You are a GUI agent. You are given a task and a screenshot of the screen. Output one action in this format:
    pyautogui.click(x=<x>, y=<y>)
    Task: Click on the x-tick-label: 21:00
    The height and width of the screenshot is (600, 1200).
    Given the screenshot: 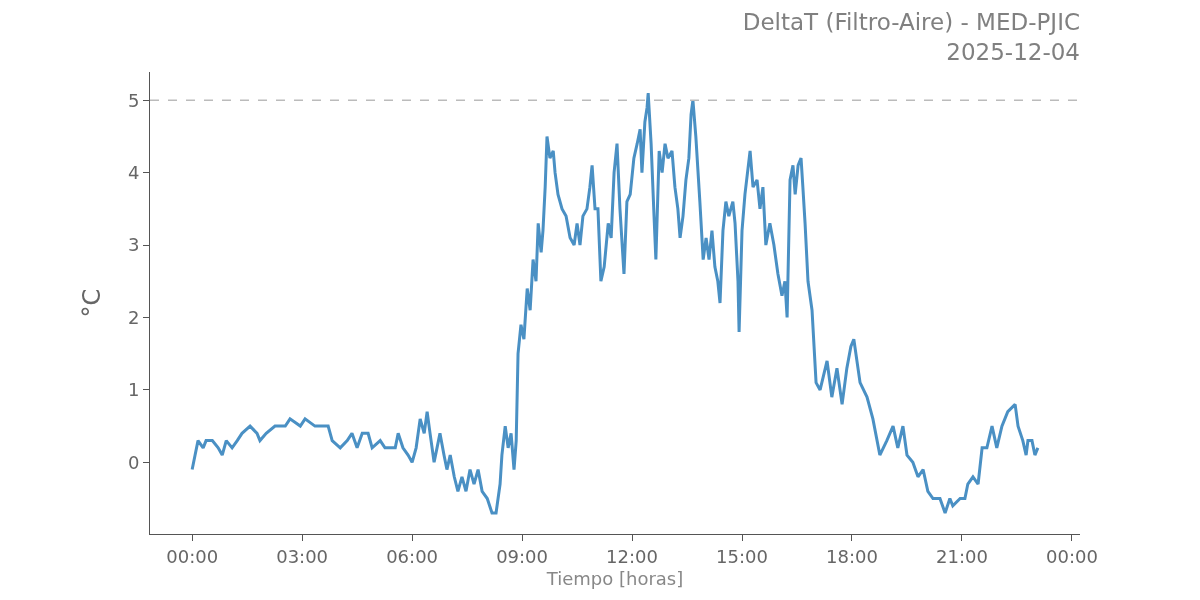 What is the action you would take?
    pyautogui.click(x=962, y=556)
    